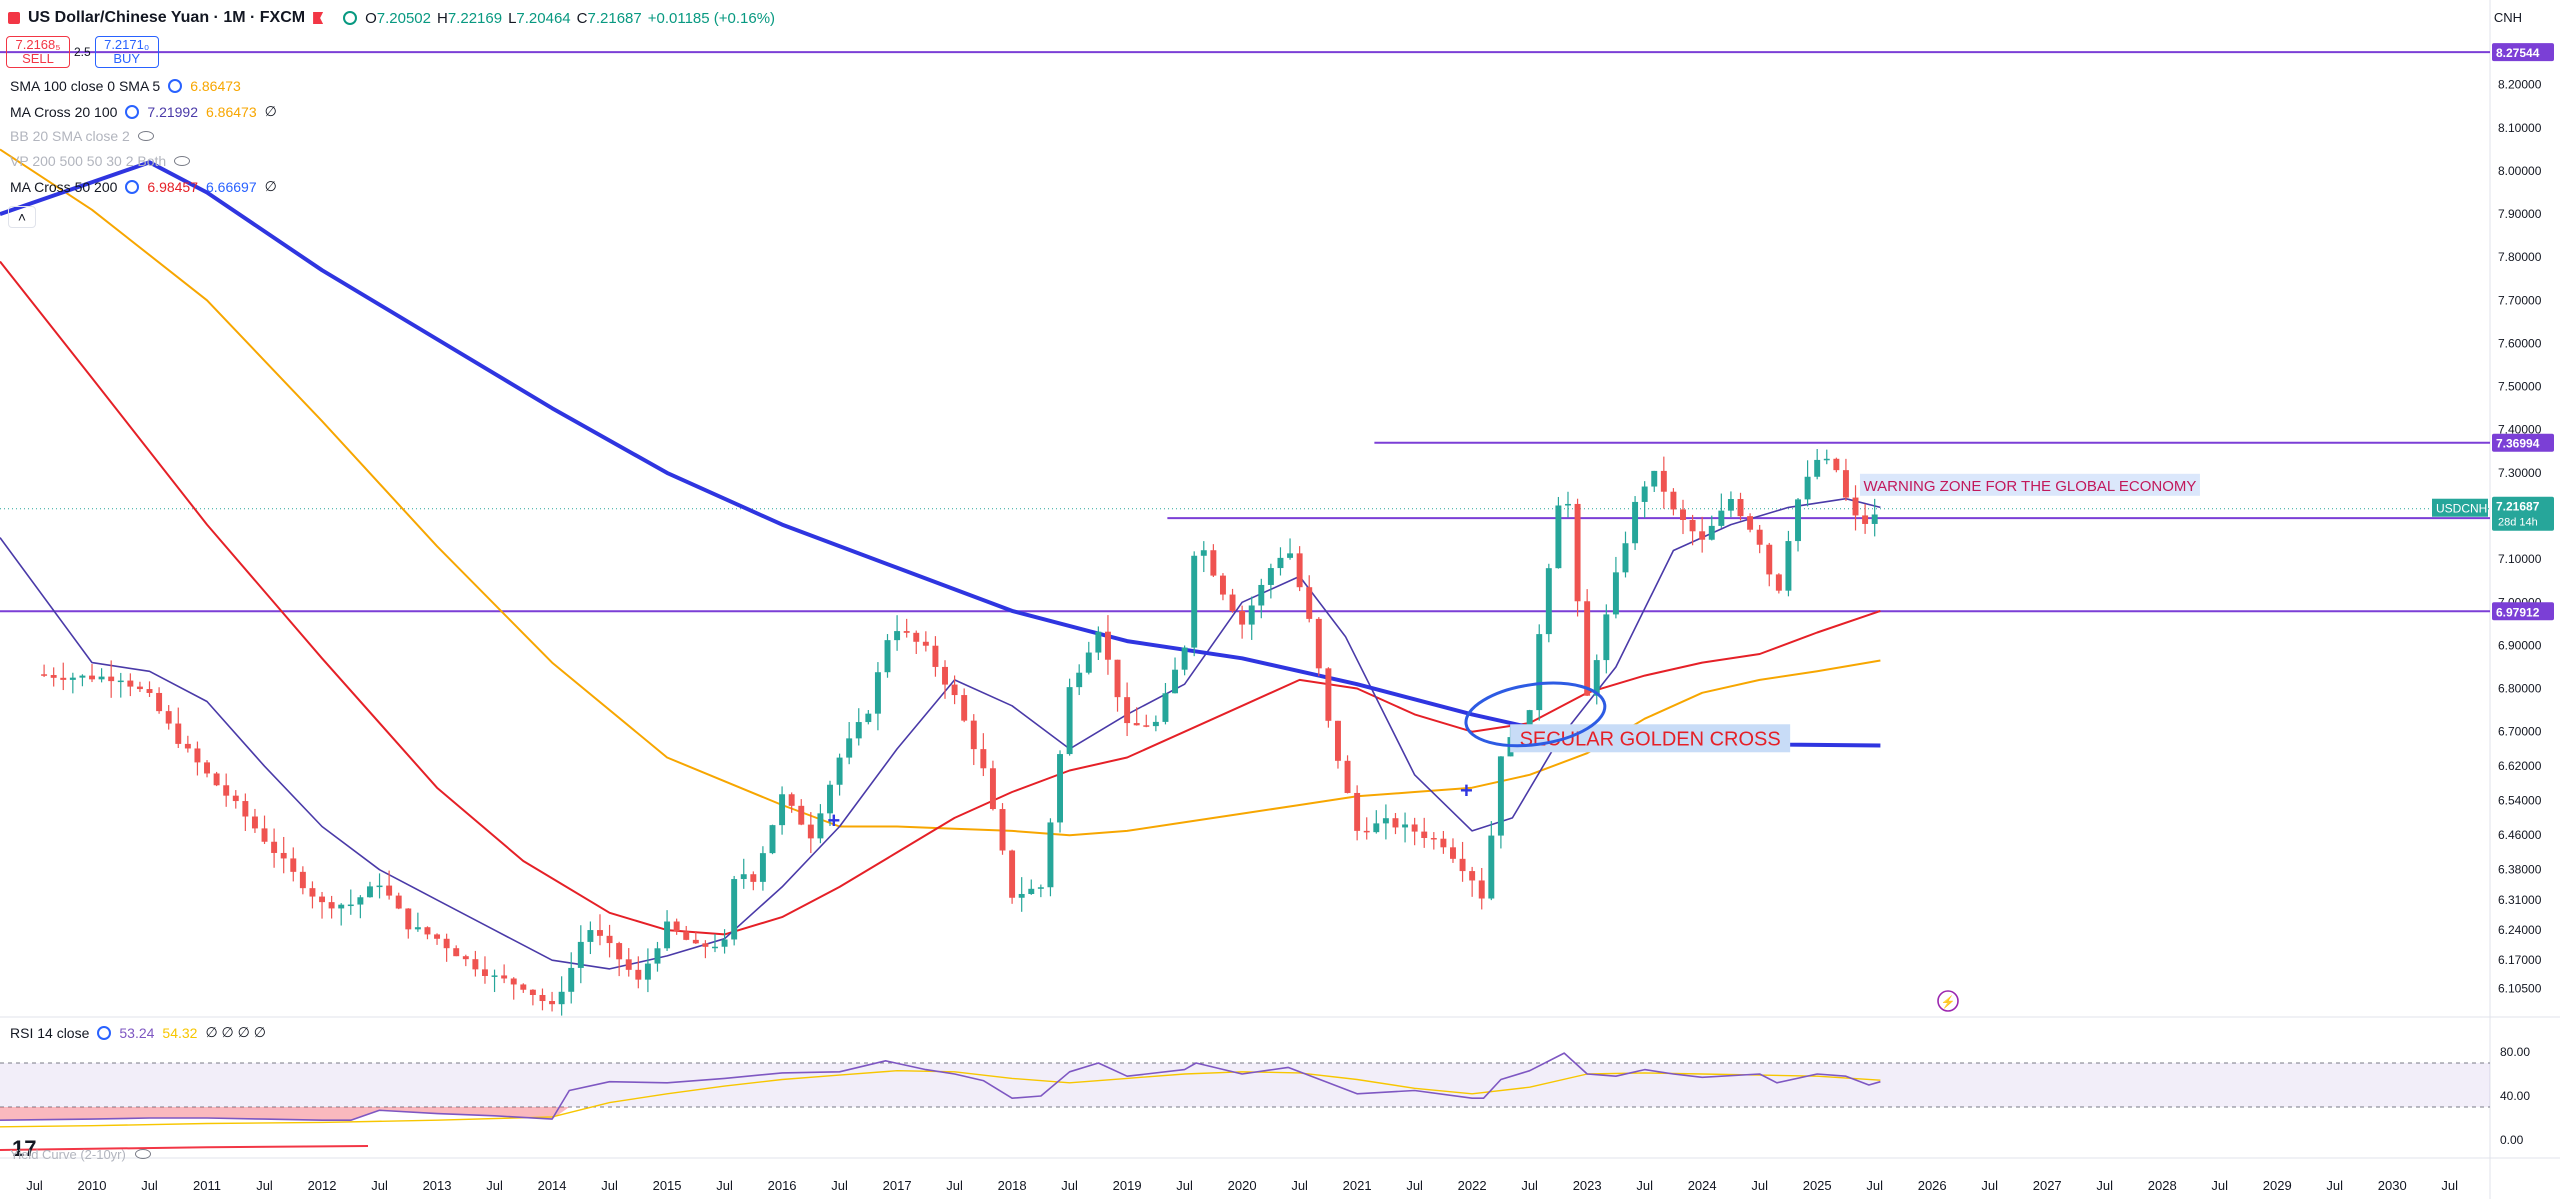  What do you see at coordinates (285, 1114) in the screenshot?
I see `rsi-oversold-fill` at bounding box center [285, 1114].